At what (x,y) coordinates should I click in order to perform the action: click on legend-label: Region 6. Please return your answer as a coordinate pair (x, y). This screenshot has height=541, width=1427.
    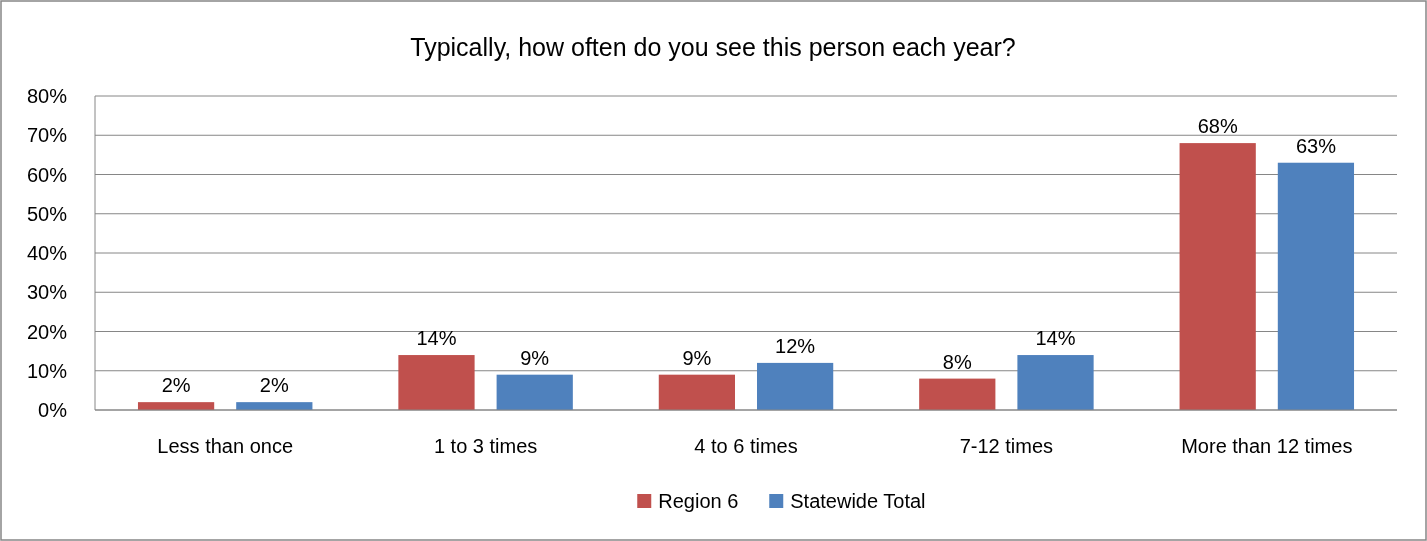
    Looking at the image, I should click on (698, 501).